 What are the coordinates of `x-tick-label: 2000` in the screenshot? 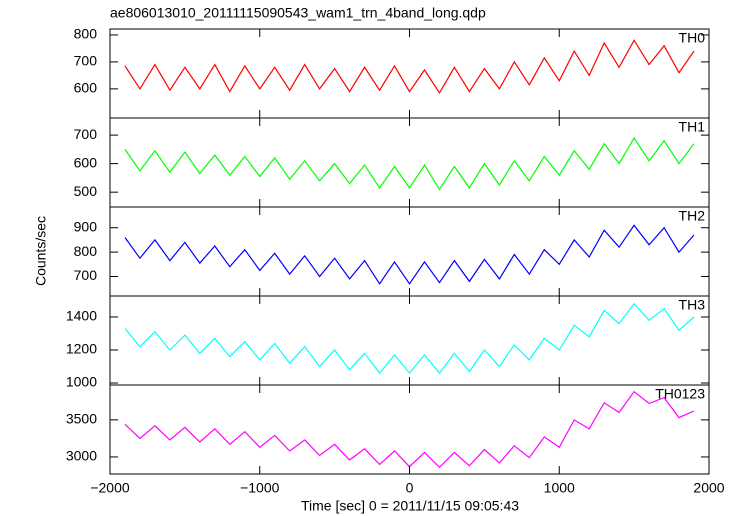 It's located at (708, 488).